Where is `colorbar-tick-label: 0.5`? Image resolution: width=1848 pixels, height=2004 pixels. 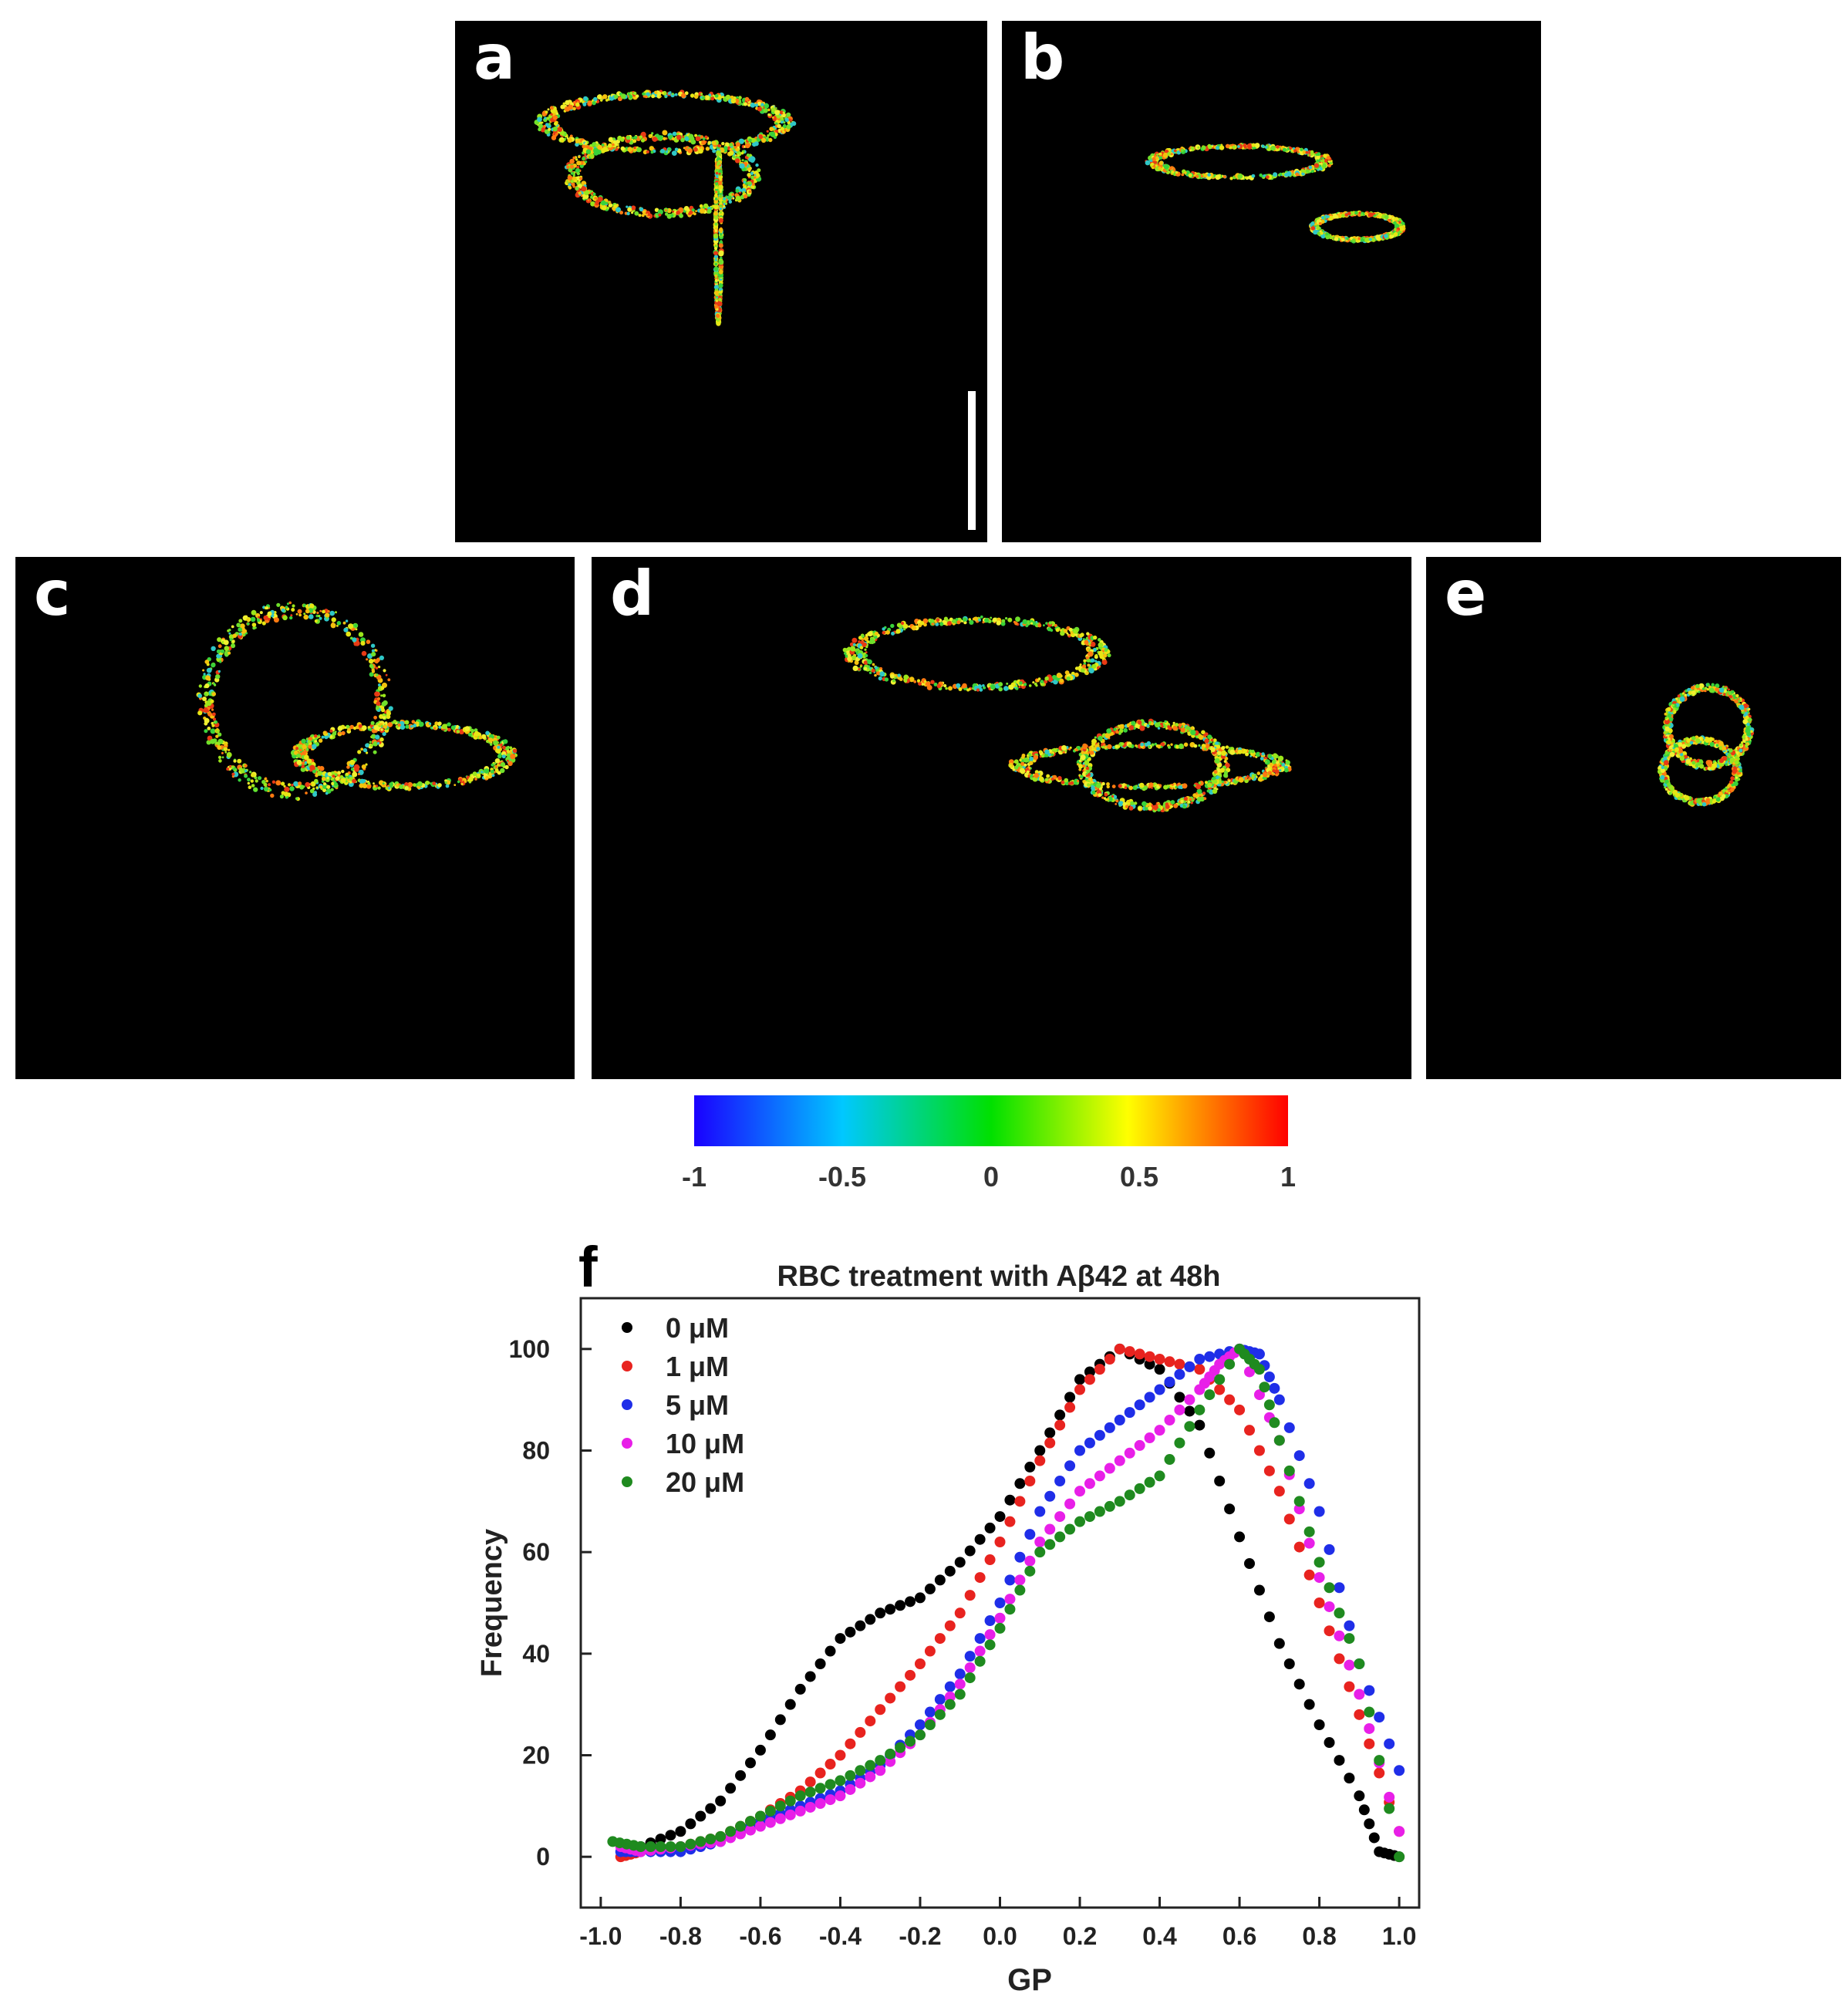 colorbar-tick-label: 0.5 is located at coordinates (1139, 1177).